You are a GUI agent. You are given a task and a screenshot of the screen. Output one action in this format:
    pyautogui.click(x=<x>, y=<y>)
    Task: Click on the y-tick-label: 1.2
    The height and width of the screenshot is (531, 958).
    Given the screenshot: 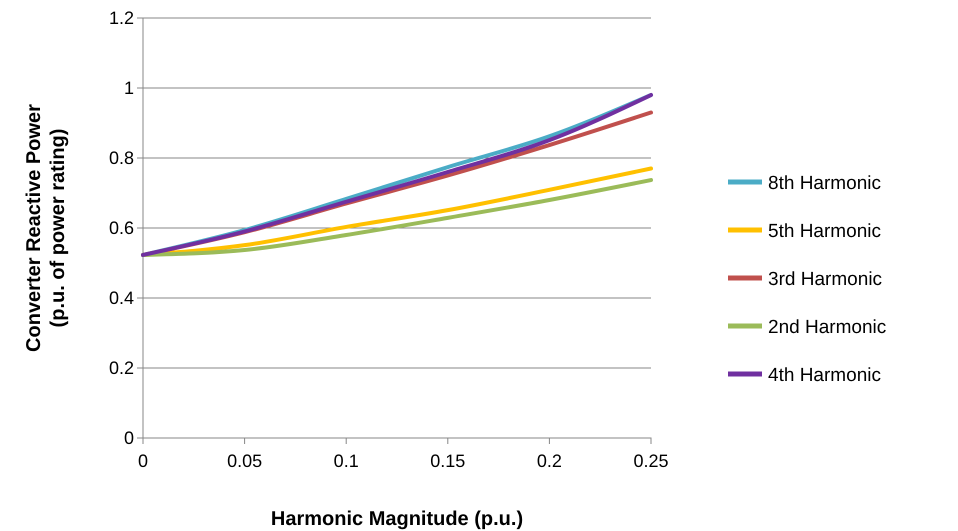 What is the action you would take?
    pyautogui.click(x=121, y=18)
    